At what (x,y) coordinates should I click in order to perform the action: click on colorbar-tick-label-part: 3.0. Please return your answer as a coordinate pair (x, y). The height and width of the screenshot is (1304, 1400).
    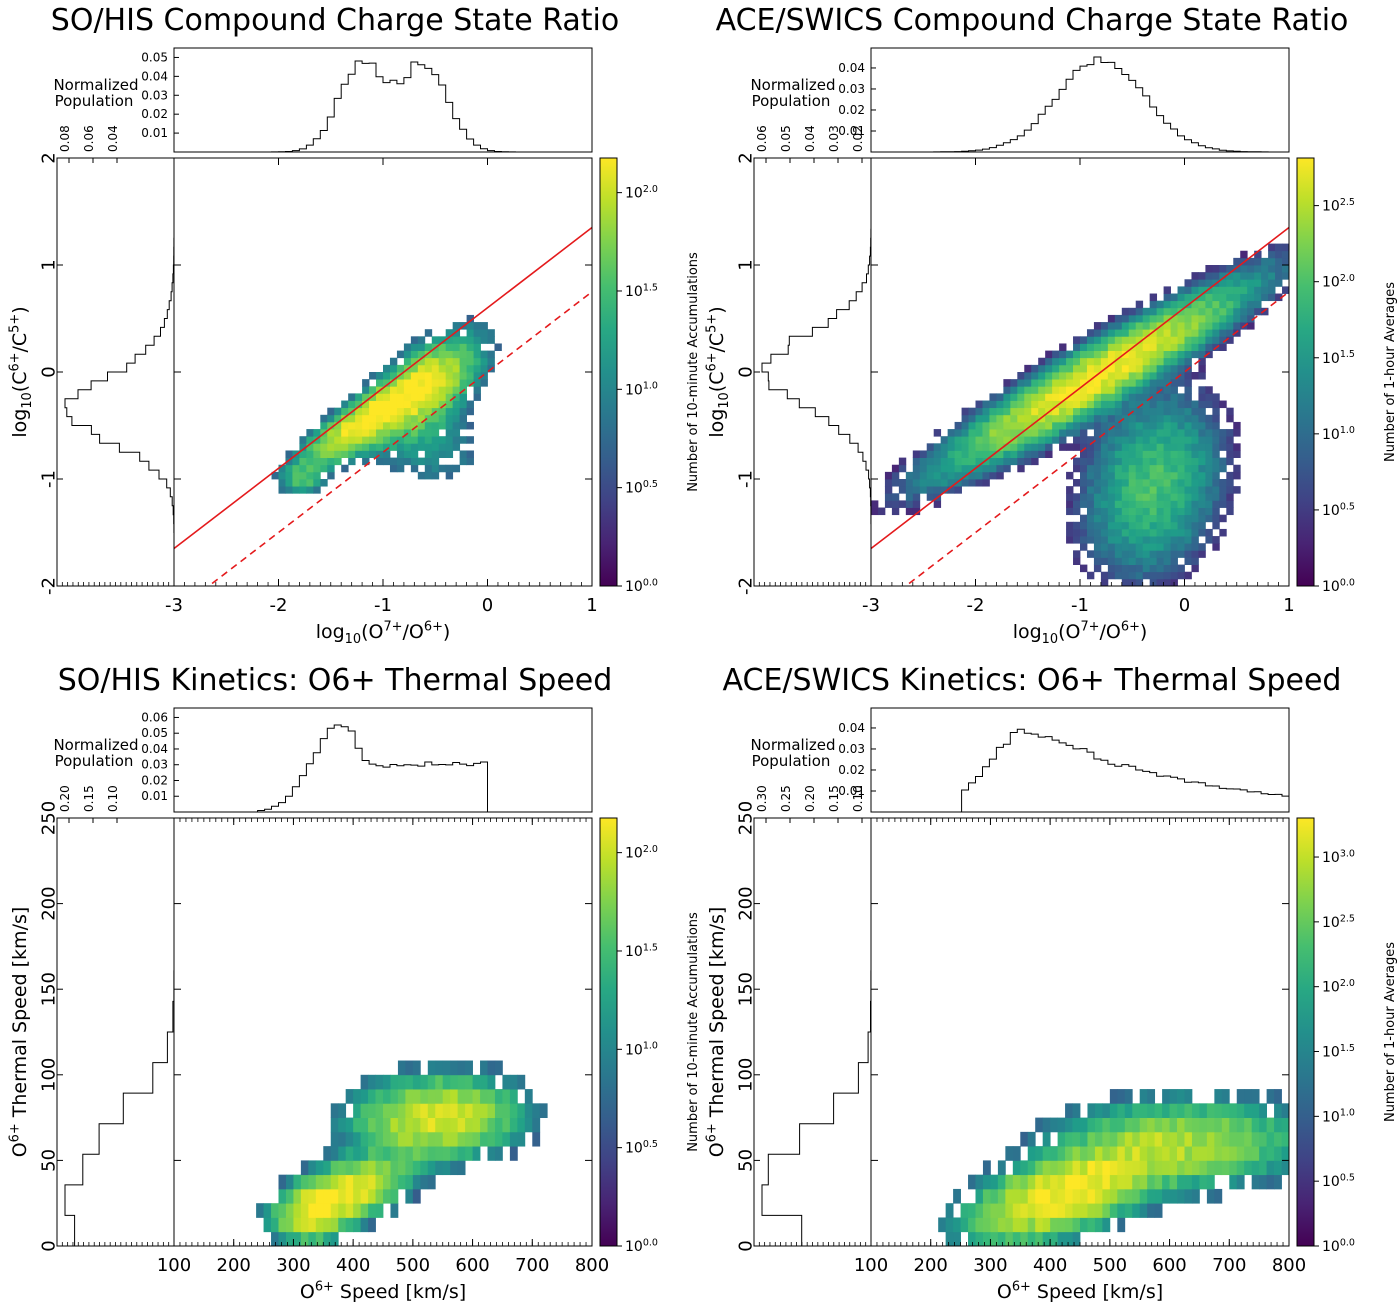
    Looking at the image, I should click on (1347, 853).